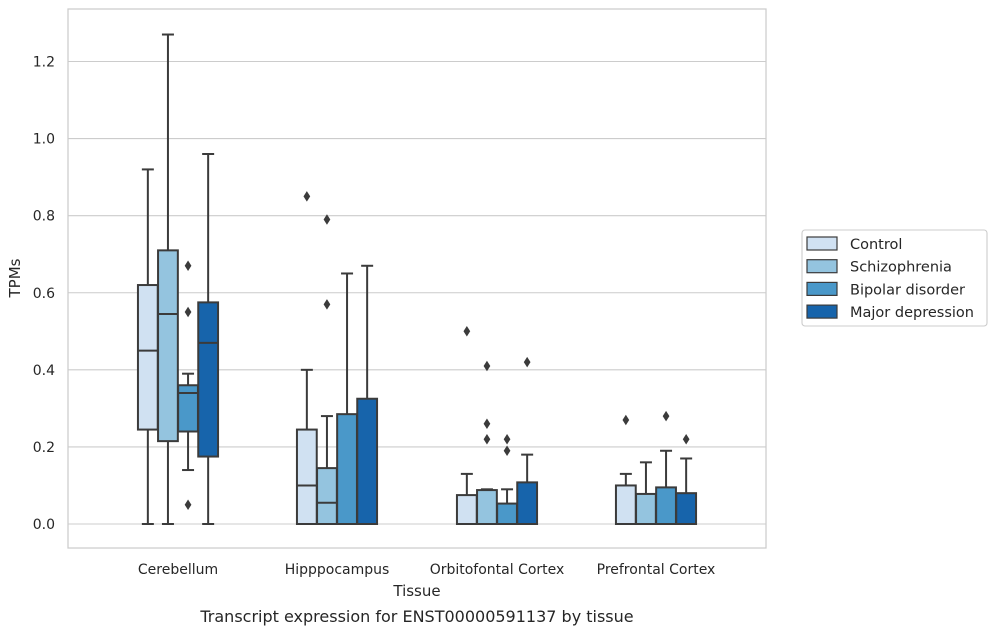 The height and width of the screenshot is (634, 997). I want to click on y-axis-ticks: 0.0 0.2 0.4 0.6 0.8 1.0 1.2, so click(44, 294).